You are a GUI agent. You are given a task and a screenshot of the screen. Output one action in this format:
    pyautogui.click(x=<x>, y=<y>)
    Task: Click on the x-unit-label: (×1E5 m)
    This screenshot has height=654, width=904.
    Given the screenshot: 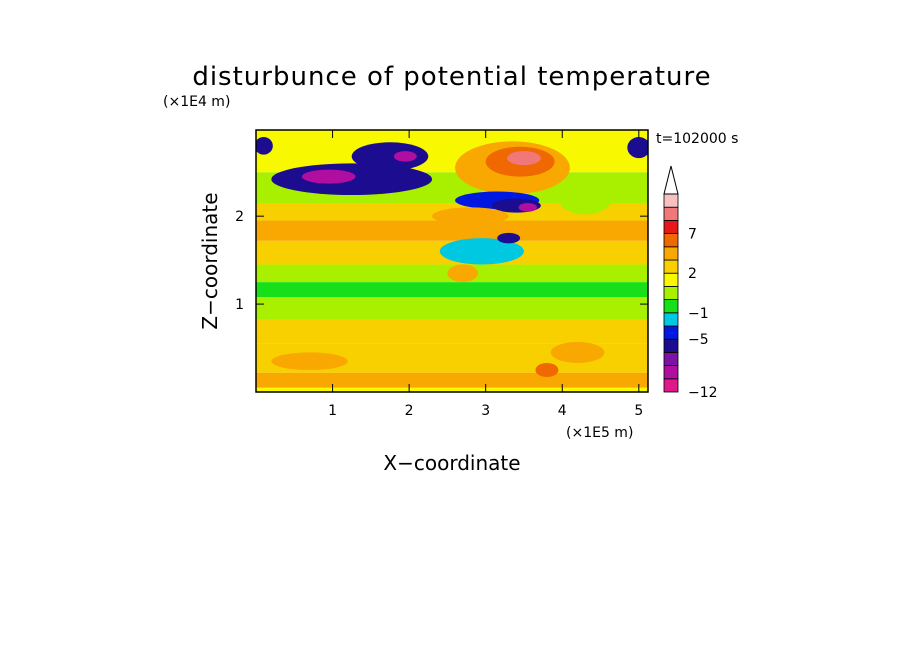 What is the action you would take?
    pyautogui.click(x=599, y=433)
    